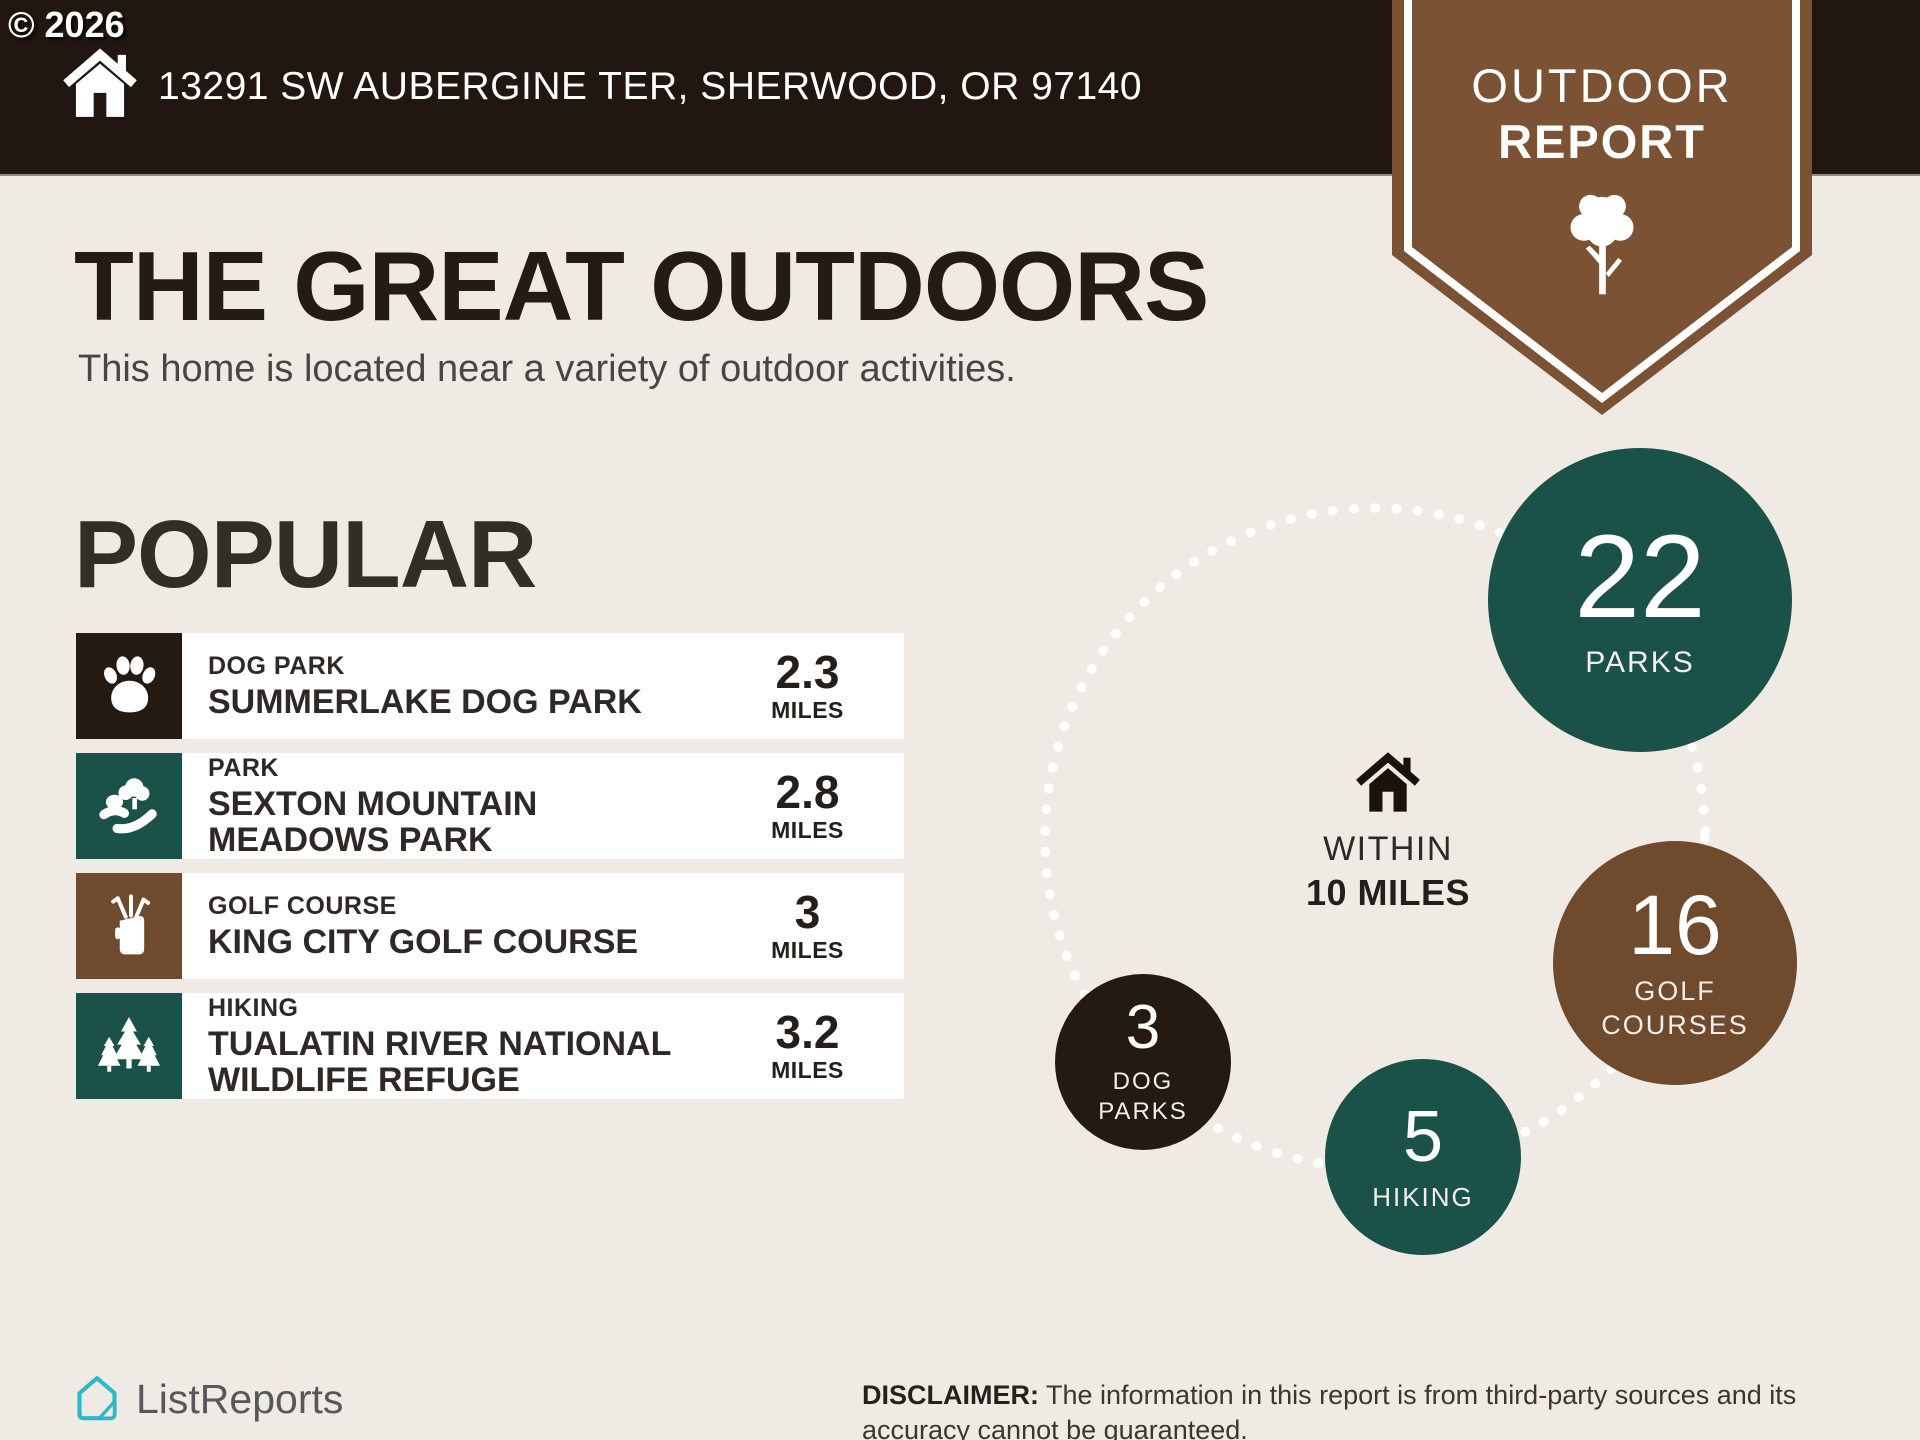 This screenshot has height=1440, width=1920. I want to click on hiking-stat-circle: 5 HIKING, so click(1423, 1157).